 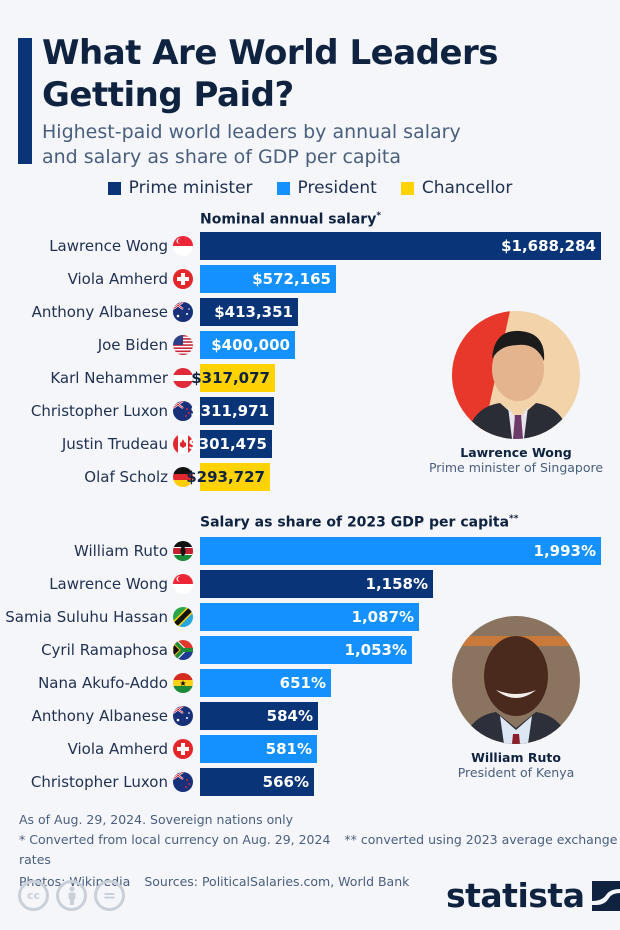 What do you see at coordinates (183, 551) in the screenshot?
I see `flag-kenya-icon` at bounding box center [183, 551].